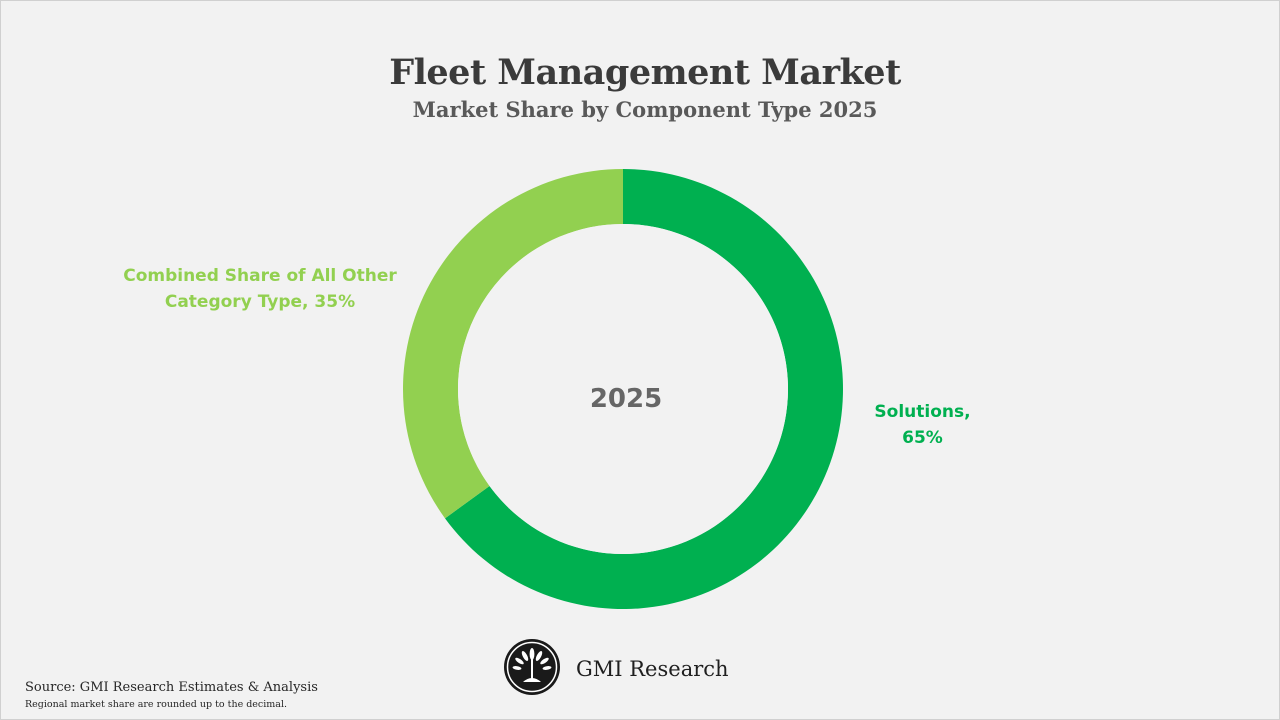  I want to click on donut-slice-other, so click(512, 344).